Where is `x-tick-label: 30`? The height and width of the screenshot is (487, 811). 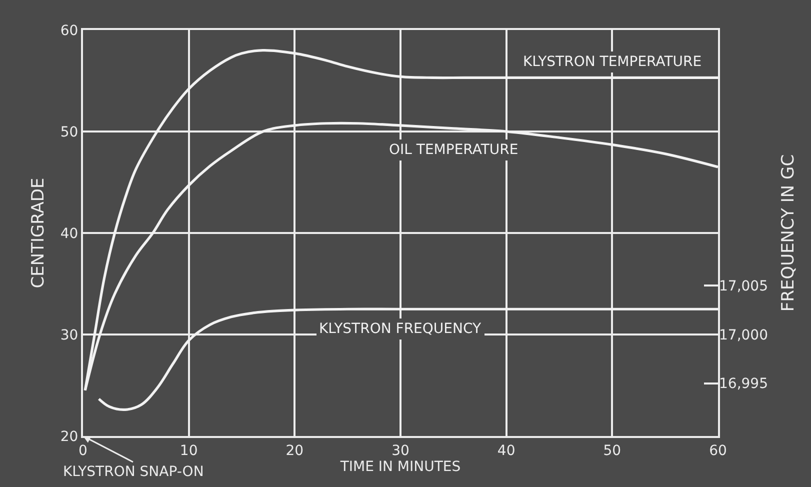
x-tick-label: 30 is located at coordinates (401, 450).